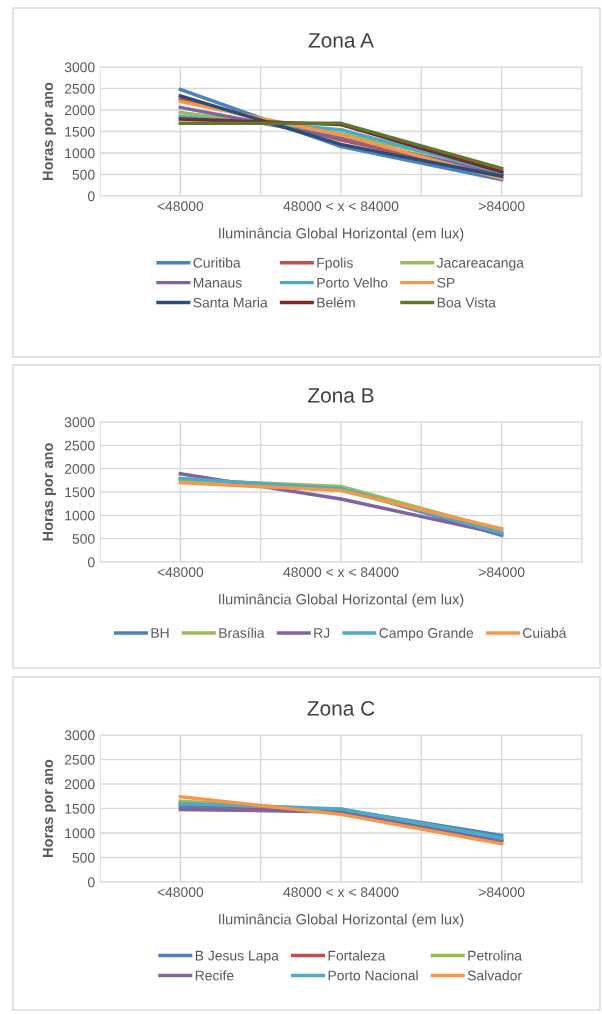  What do you see at coordinates (214, 975) in the screenshot?
I see `legend-label: Recife` at bounding box center [214, 975].